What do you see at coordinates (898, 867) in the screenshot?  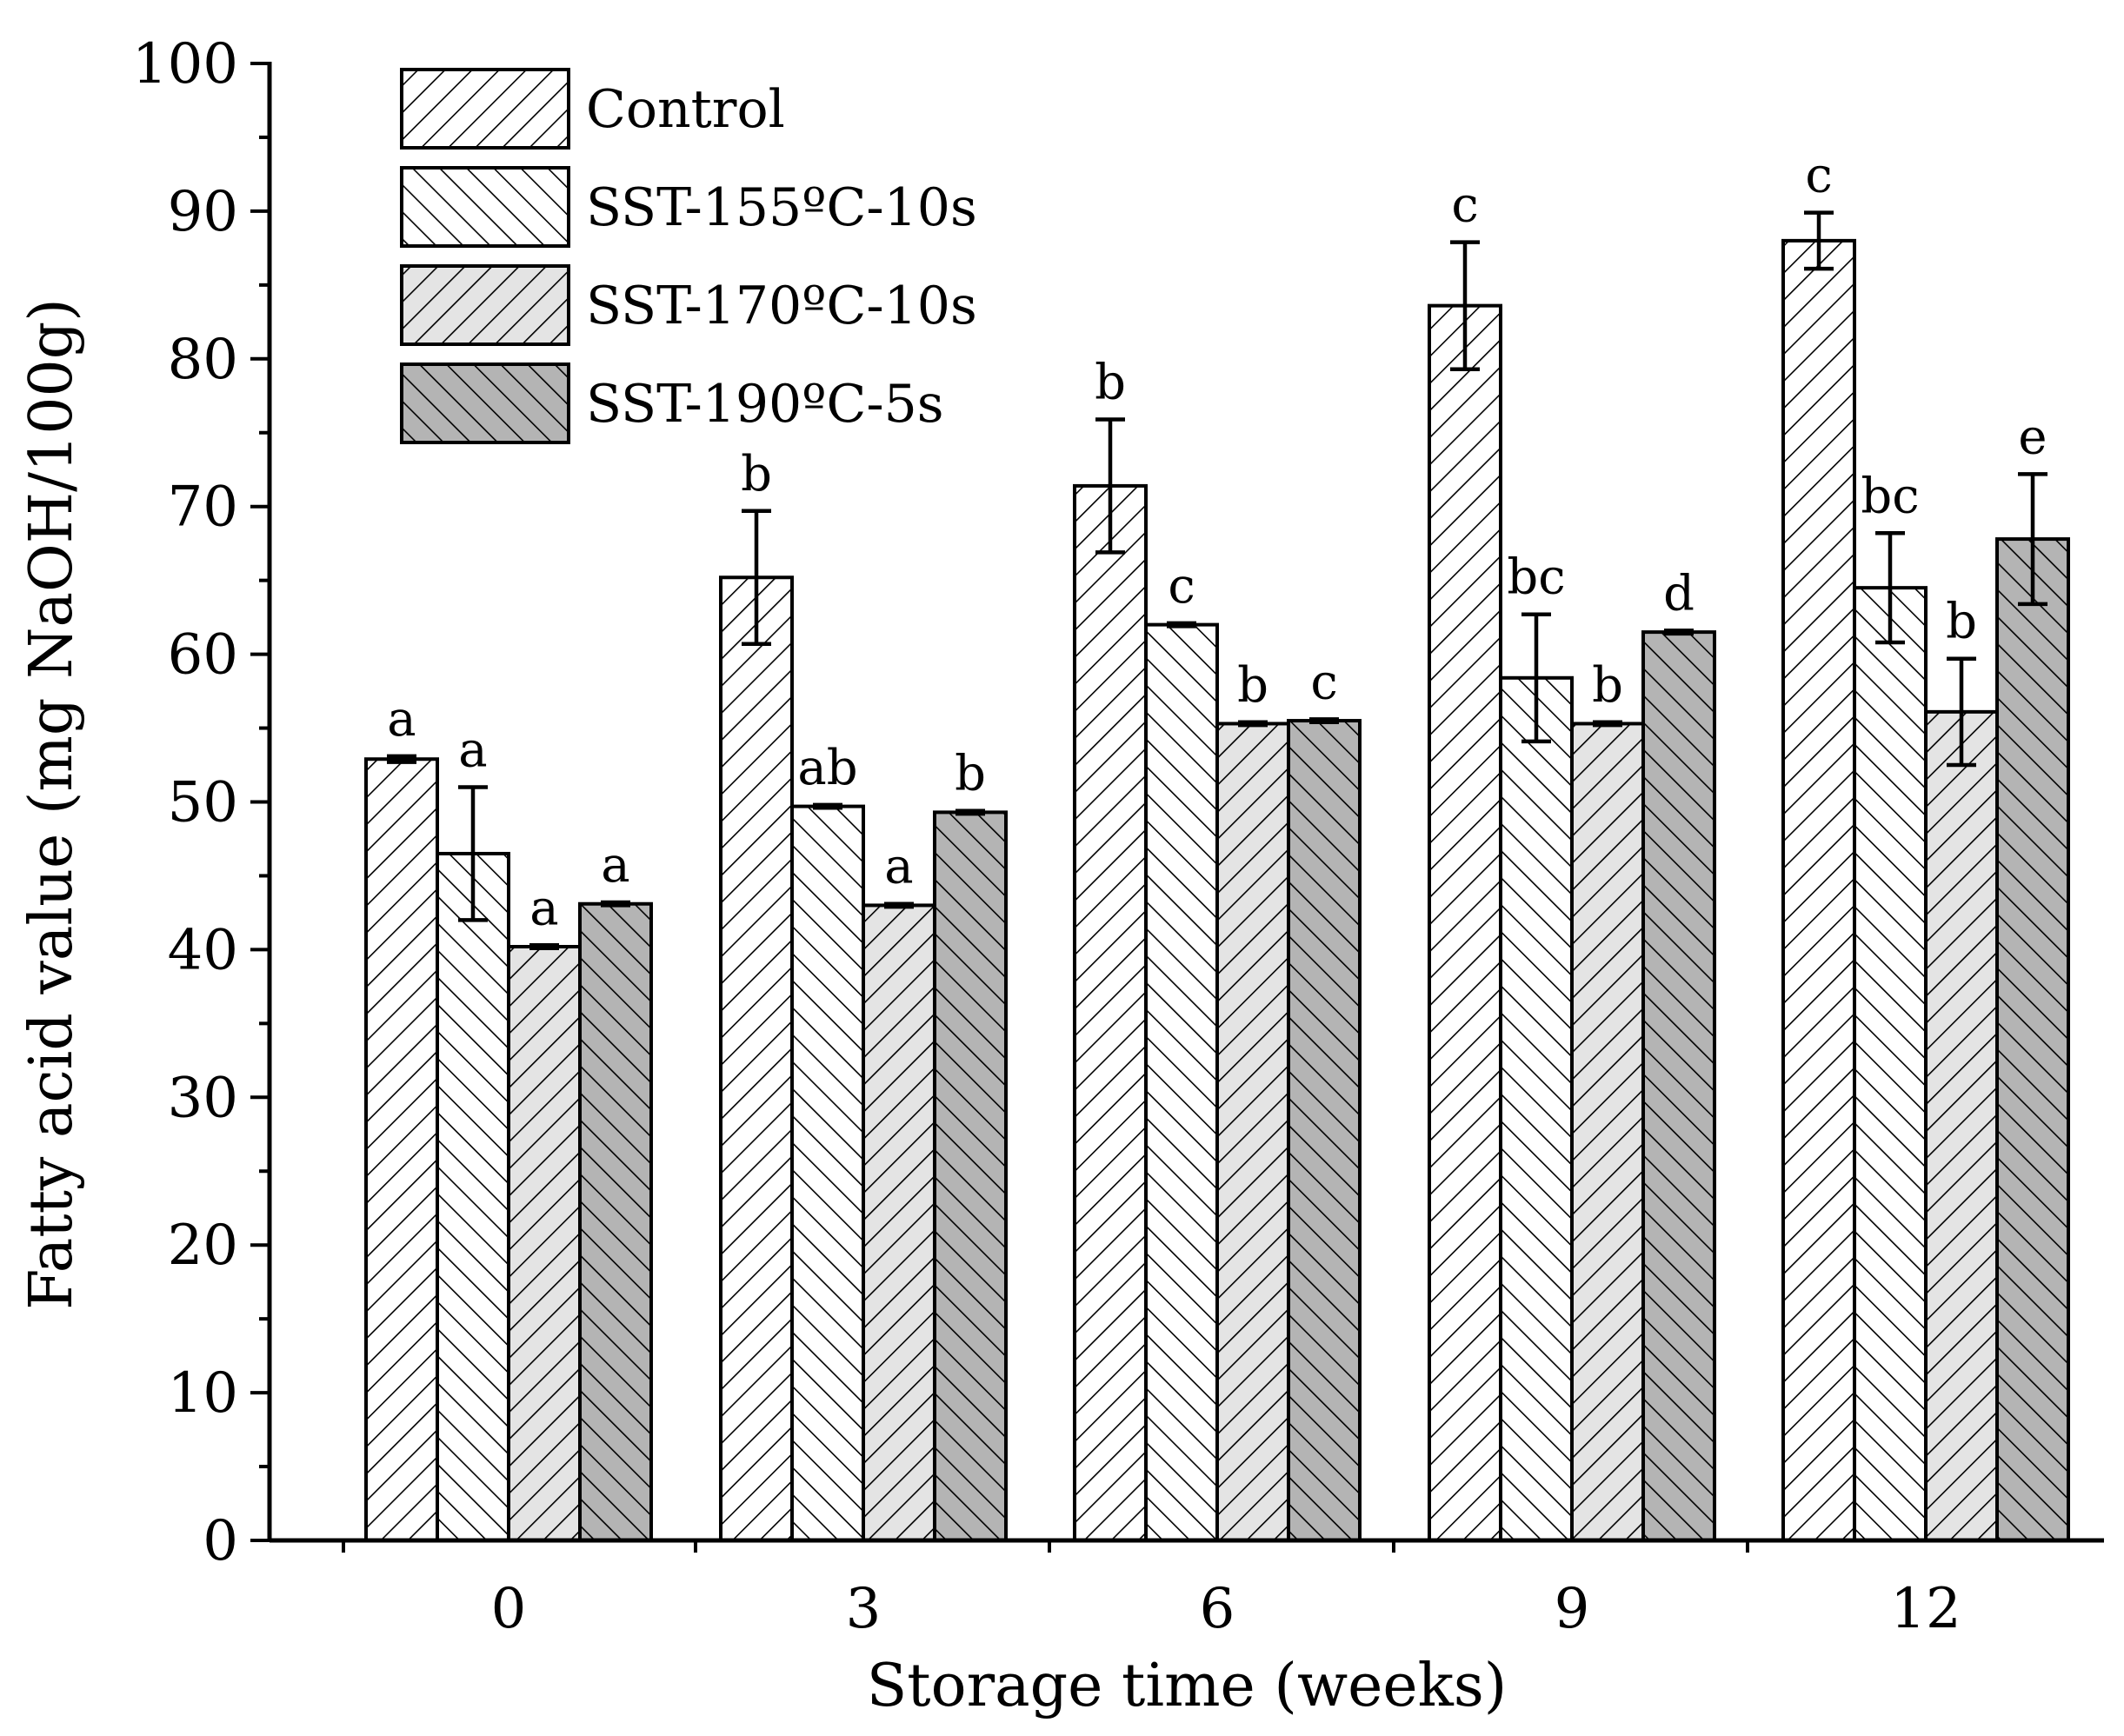 I see `significance-letter-2-1: a` at bounding box center [898, 867].